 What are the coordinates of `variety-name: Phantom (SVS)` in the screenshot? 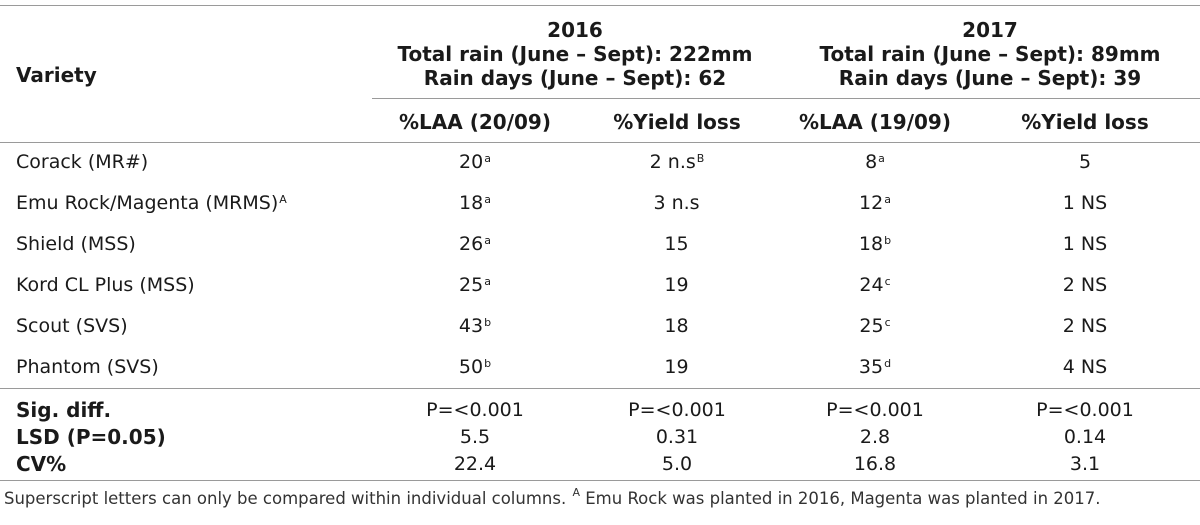 It's located at (87, 367).